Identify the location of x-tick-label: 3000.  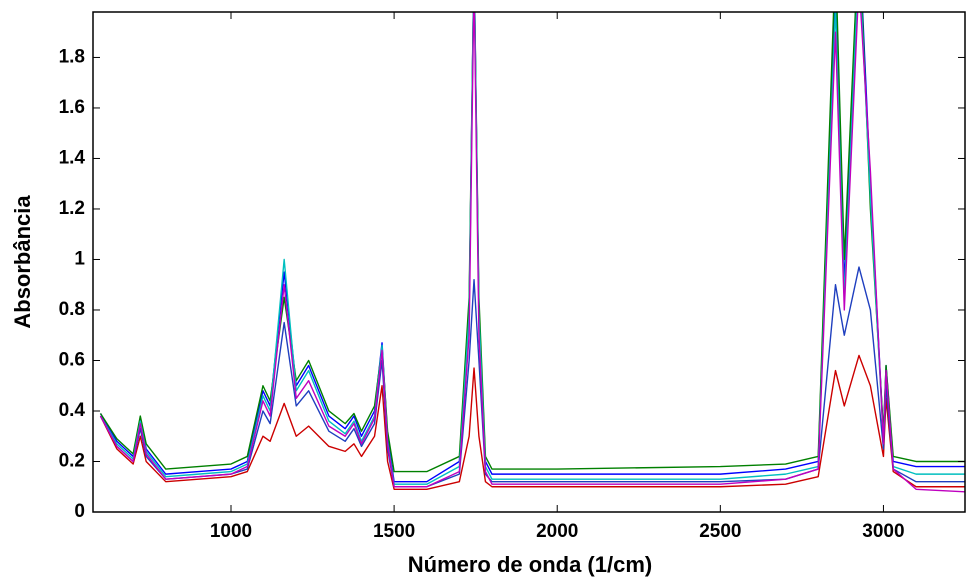
(883, 531).